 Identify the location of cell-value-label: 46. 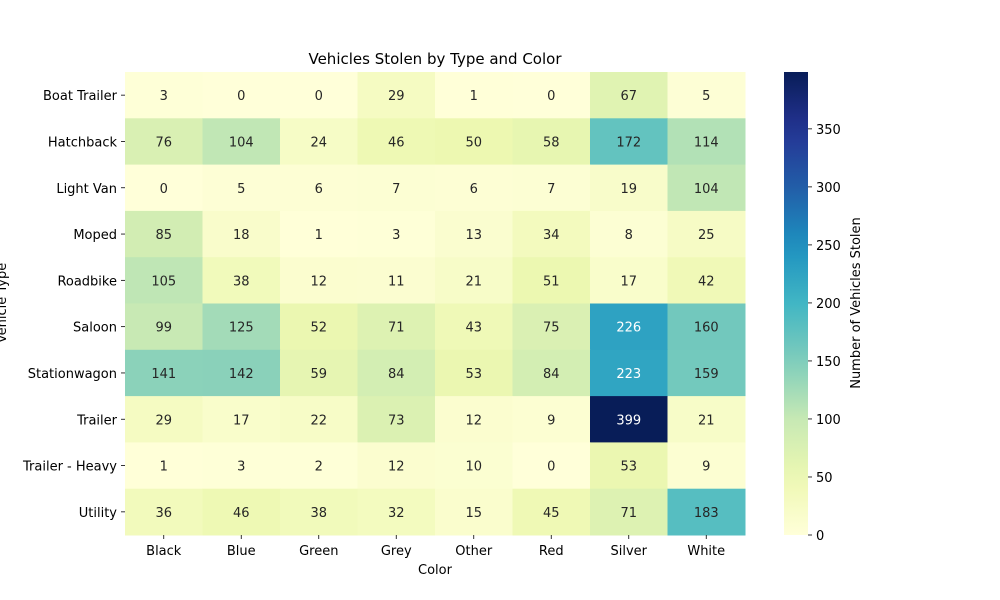
(241, 513).